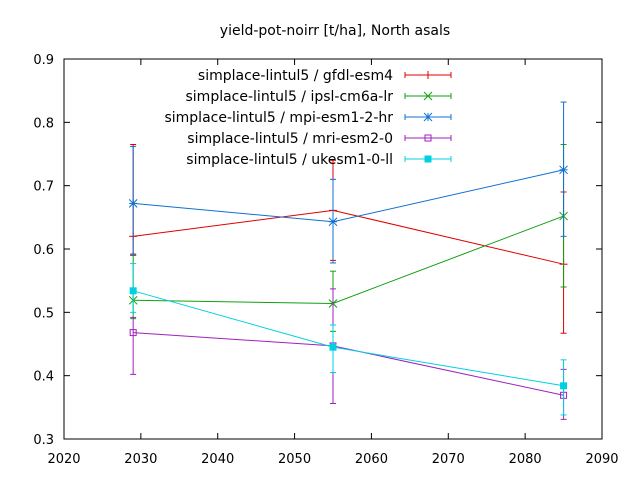  Describe the element at coordinates (448, 459) in the screenshot. I see `x-tick-label: 2070` at that location.